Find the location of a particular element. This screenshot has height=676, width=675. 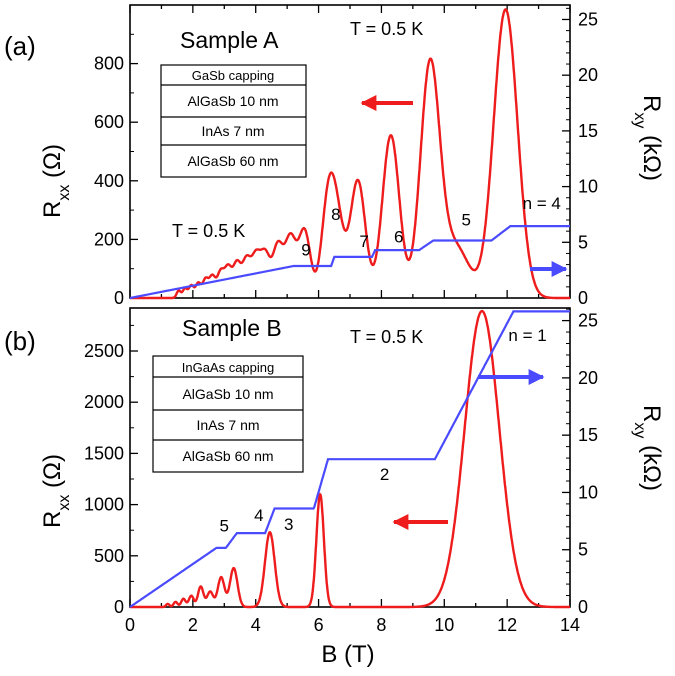

left-tick-label: 2500 is located at coordinates (104, 351).